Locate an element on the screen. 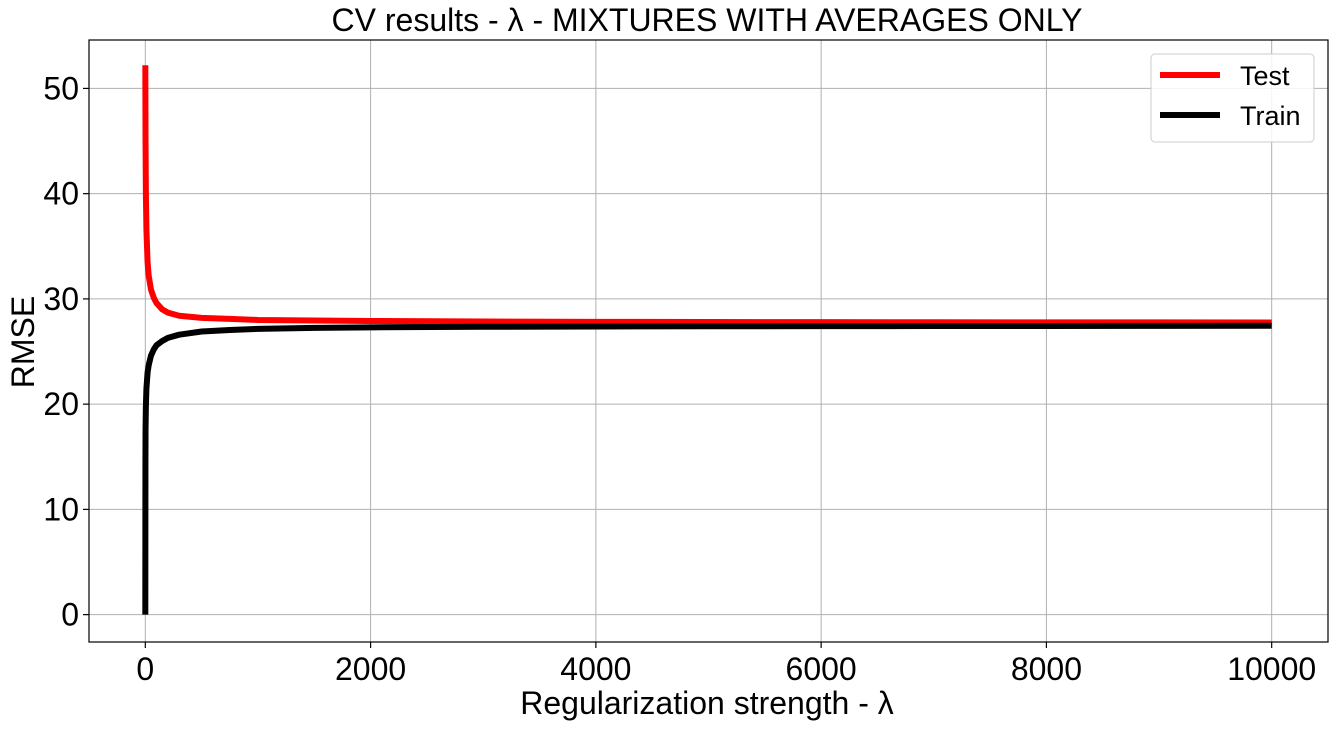  y-tick-label: 0 is located at coordinates (70, 615).